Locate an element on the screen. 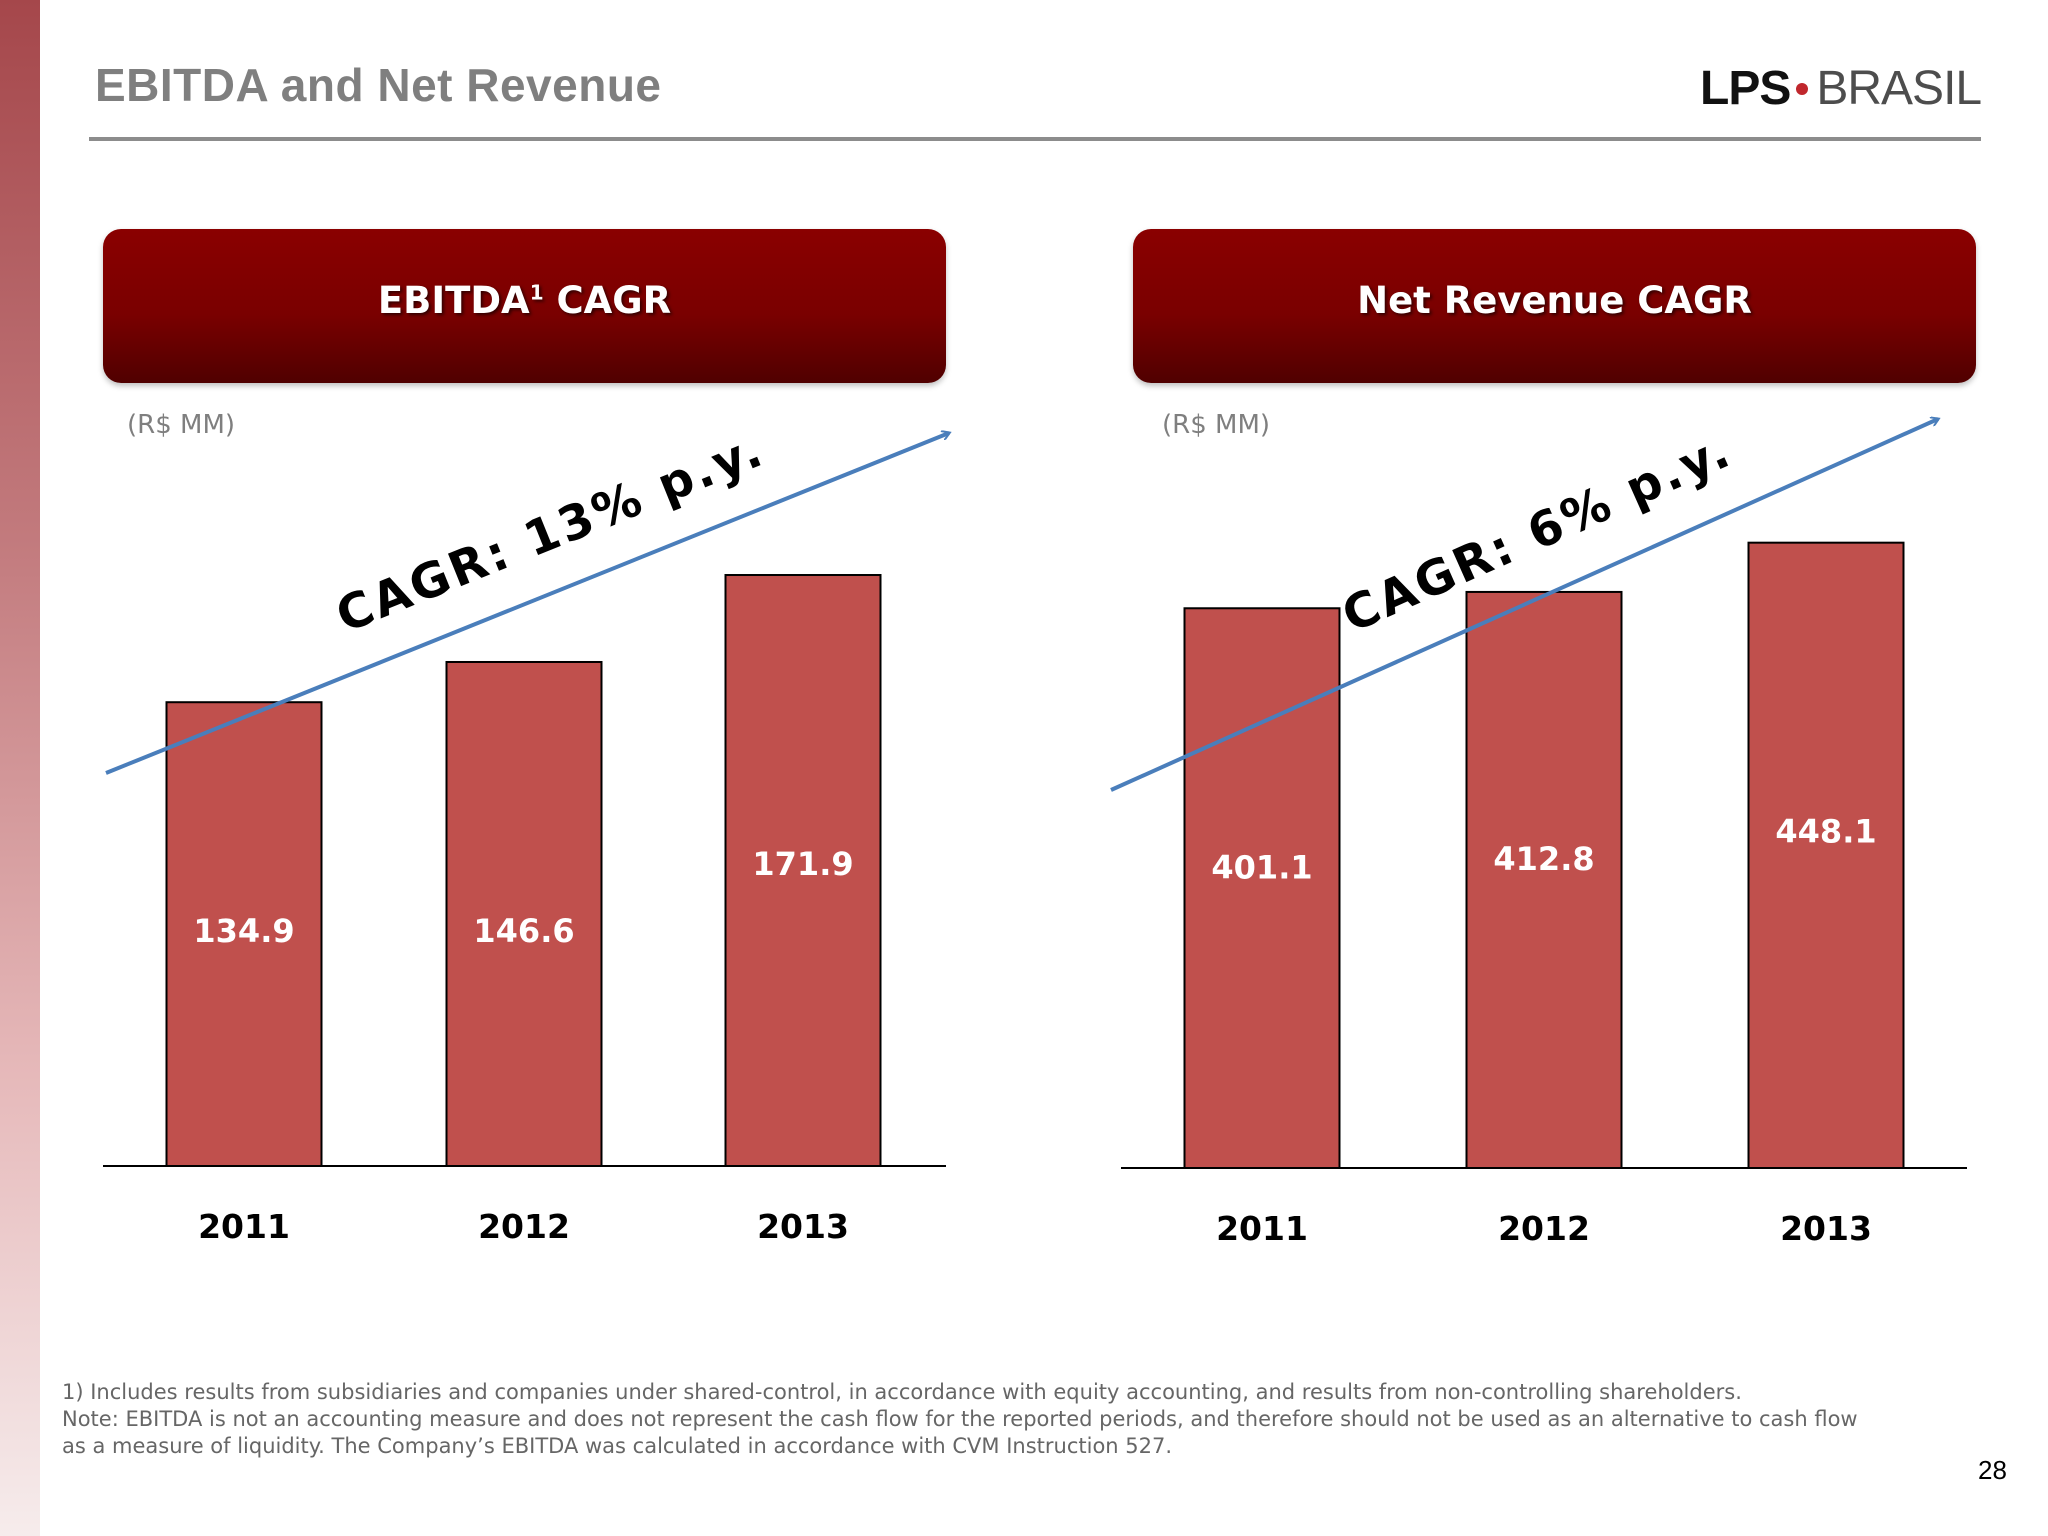  revenue-chart-title: Net Revenue CAGR is located at coordinates (1554, 300).